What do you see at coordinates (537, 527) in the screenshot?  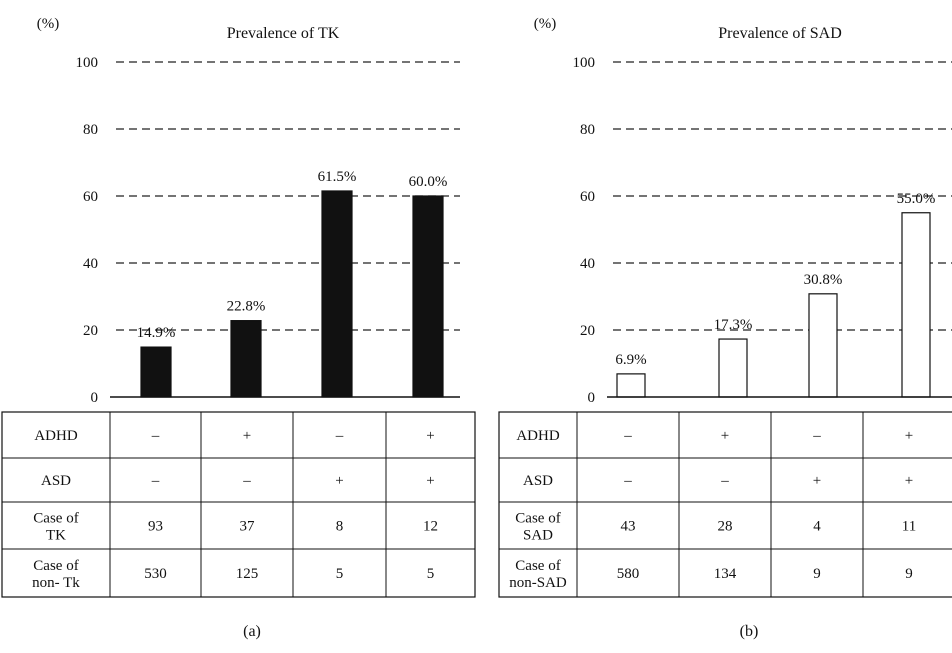 I see `table-row-label: Case of SAD` at bounding box center [537, 527].